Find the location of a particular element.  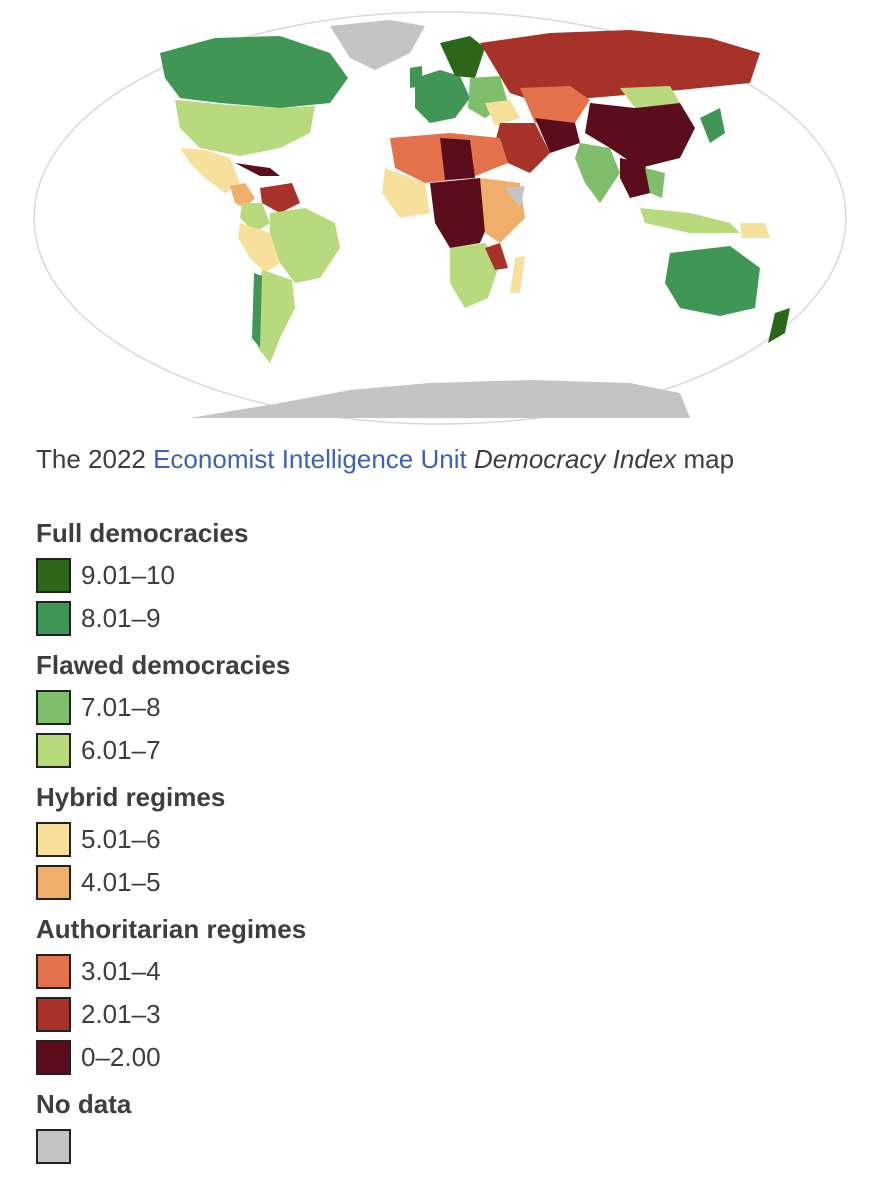

legend-label: 8.01–9 is located at coordinates (121, 618).